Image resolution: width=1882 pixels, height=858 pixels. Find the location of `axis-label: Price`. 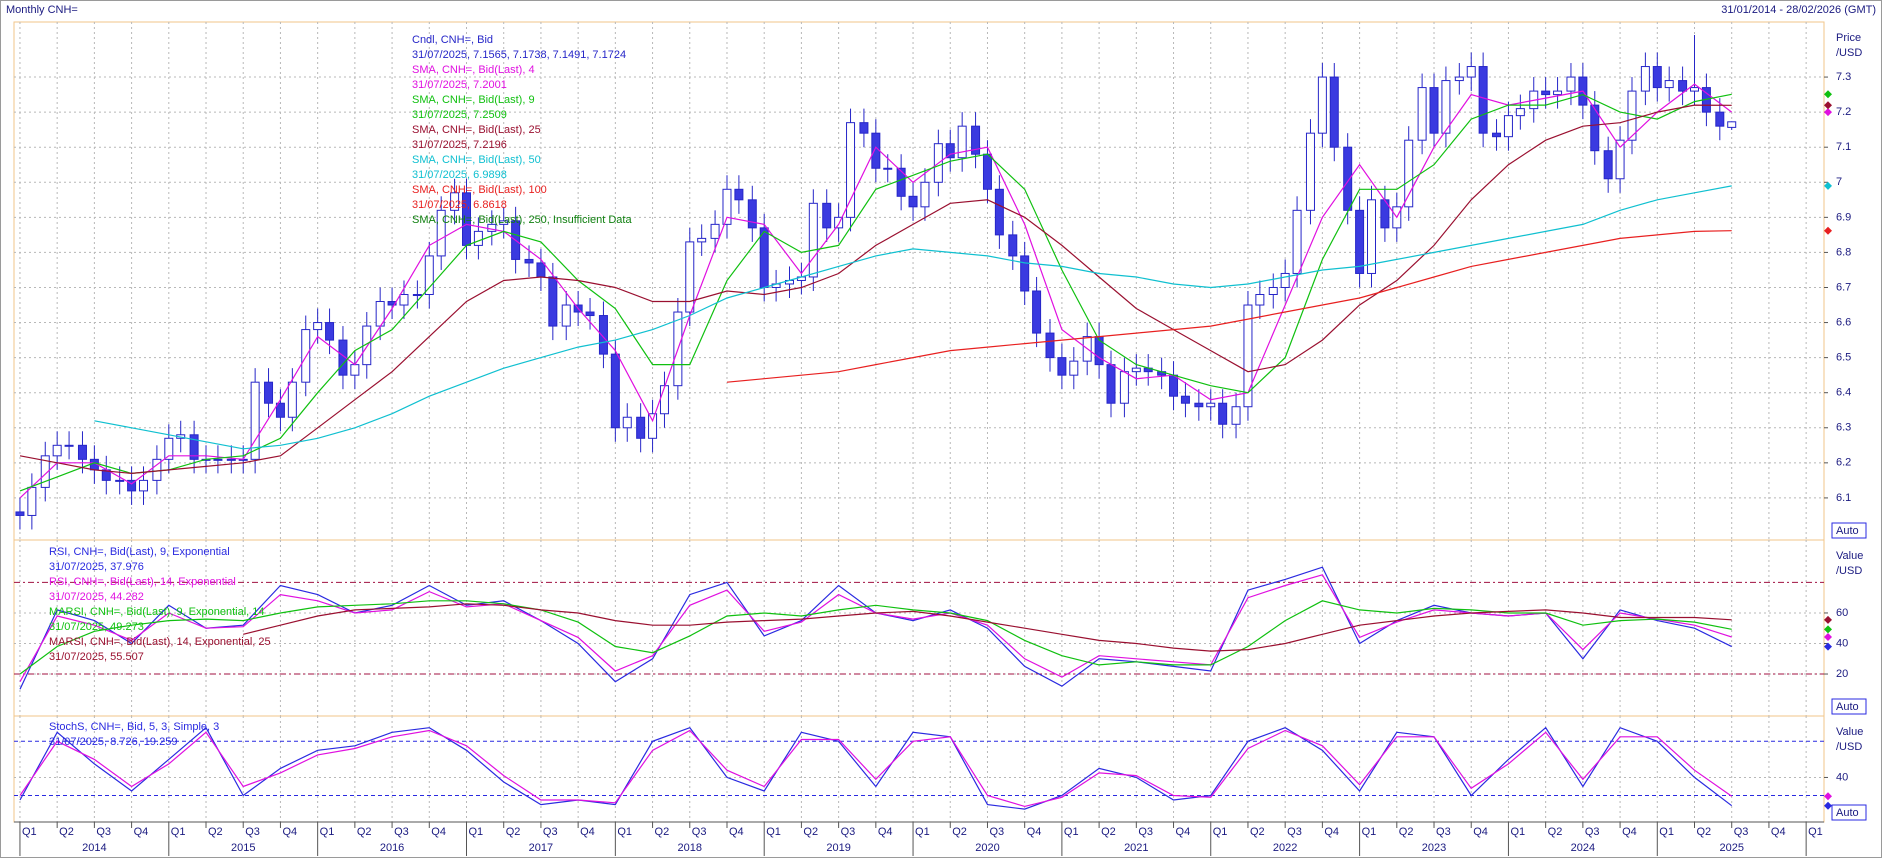

axis-label: Price is located at coordinates (1848, 38).